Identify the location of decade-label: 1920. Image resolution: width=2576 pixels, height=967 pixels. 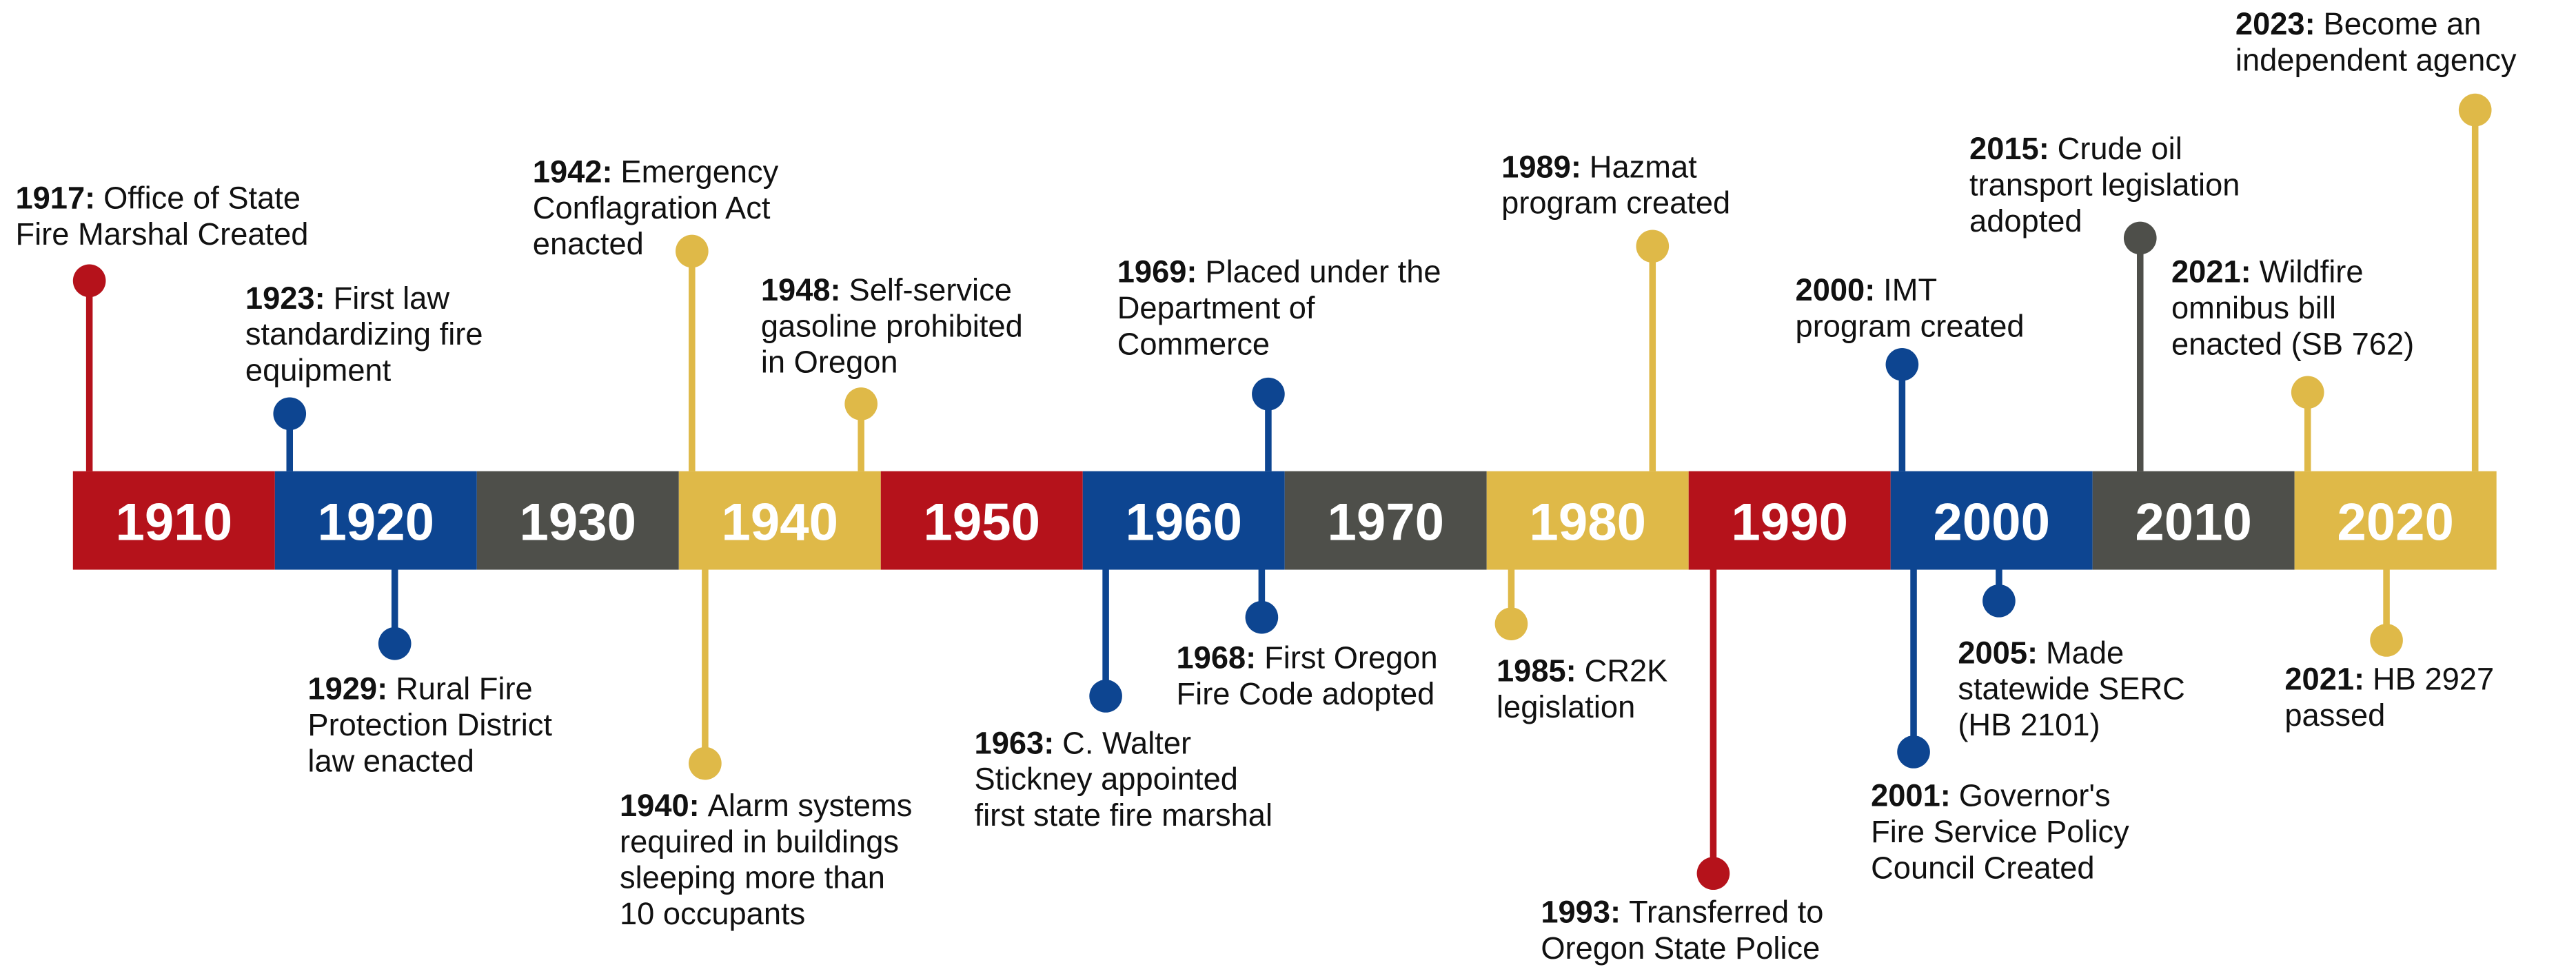
(376, 522).